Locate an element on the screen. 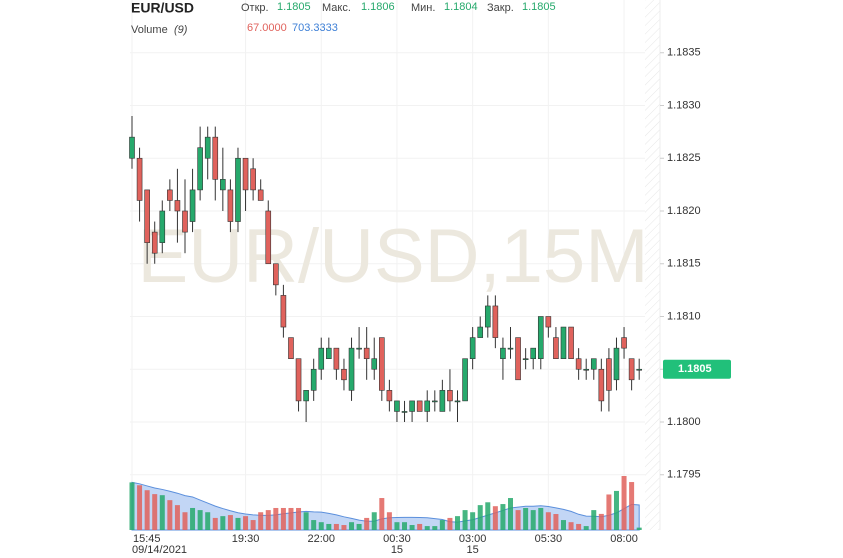  y-tick-label: 1.1820 is located at coordinates (684, 211).